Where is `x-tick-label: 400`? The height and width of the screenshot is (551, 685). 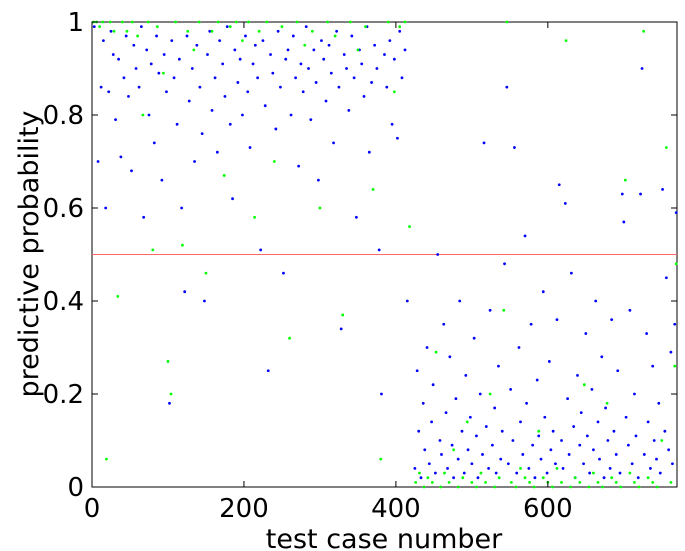 x-tick-label: 400 is located at coordinates (396, 509).